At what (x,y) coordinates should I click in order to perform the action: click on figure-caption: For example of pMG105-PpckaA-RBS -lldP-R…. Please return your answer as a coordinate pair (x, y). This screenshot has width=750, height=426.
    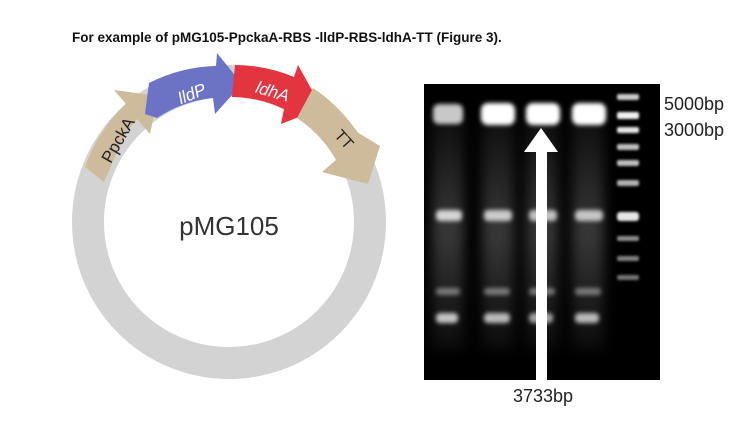
    Looking at the image, I should click on (287, 37).